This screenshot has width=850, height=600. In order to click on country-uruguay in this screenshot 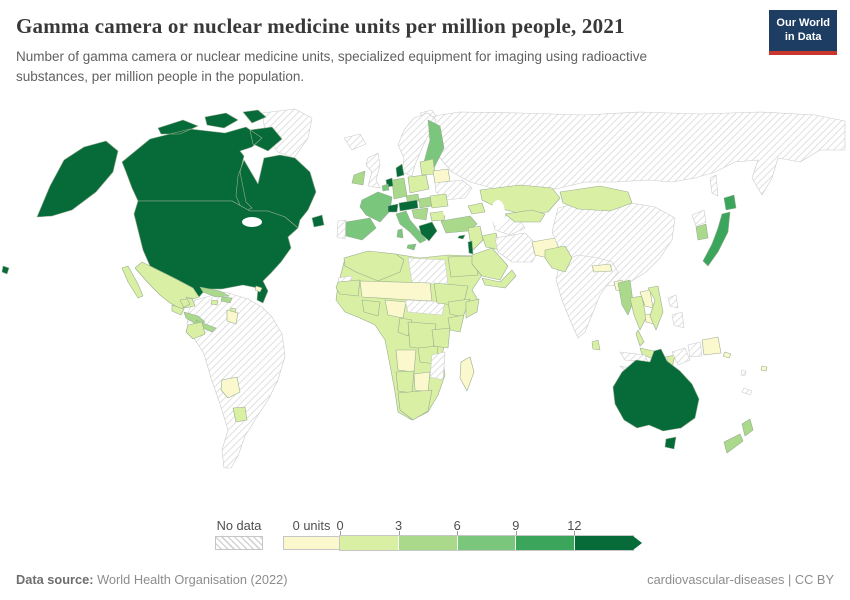, I will do `click(240, 414)`.